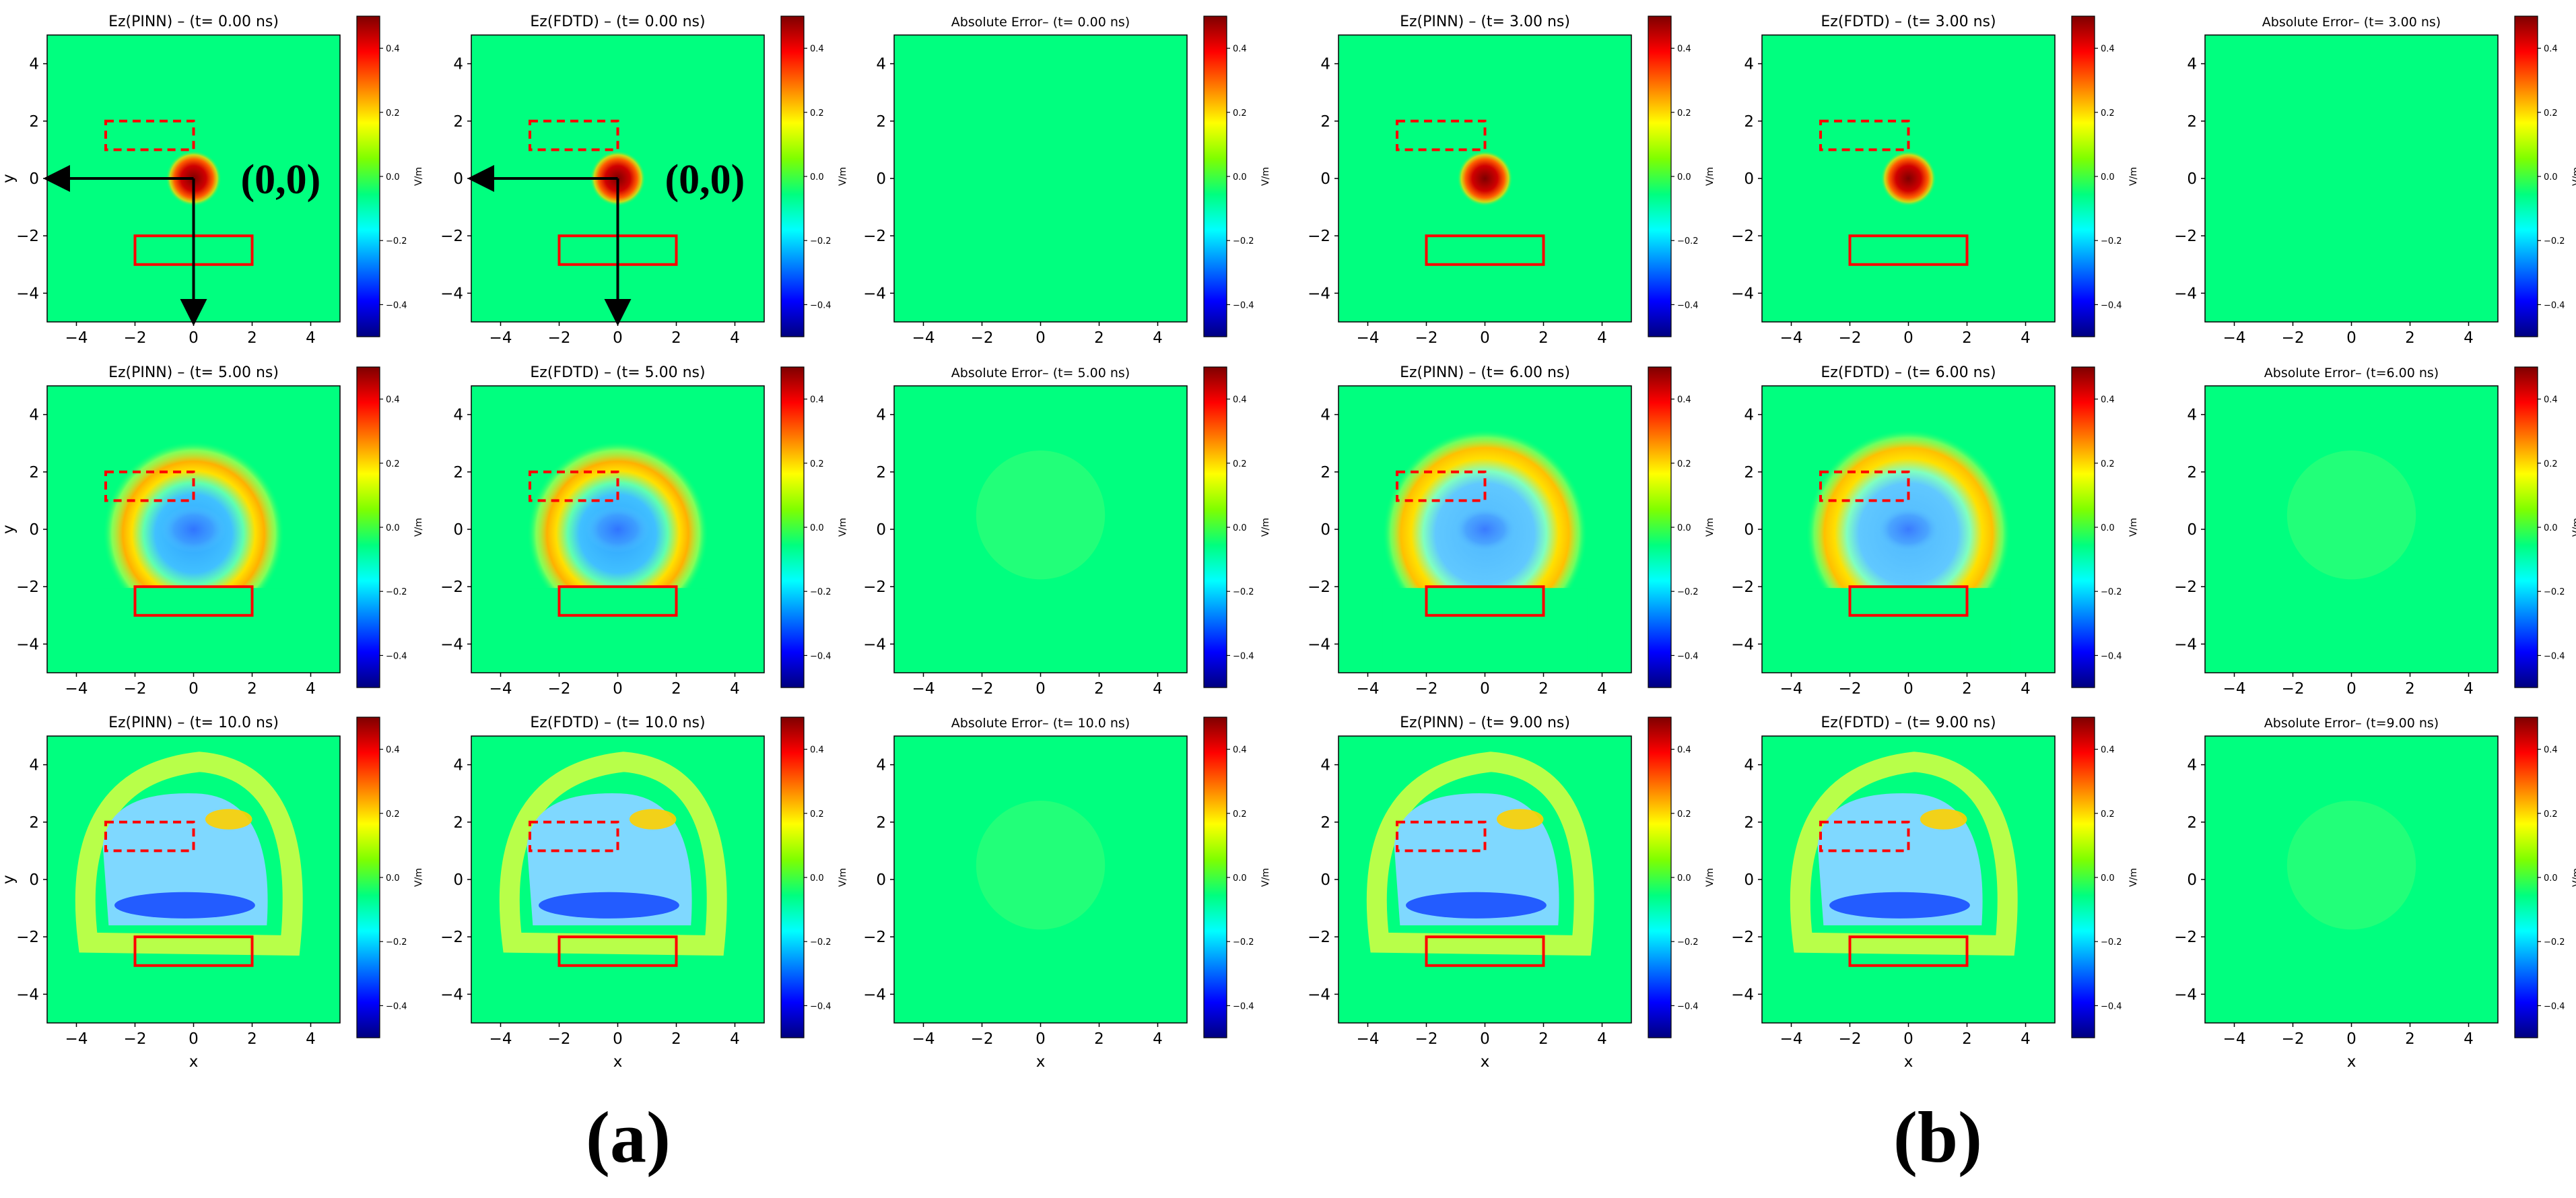 The height and width of the screenshot is (1198, 2576). What do you see at coordinates (1485, 372) in the screenshot?
I see `panel-title: Ez(PINN) – (t= 6.00 ns)` at bounding box center [1485, 372].